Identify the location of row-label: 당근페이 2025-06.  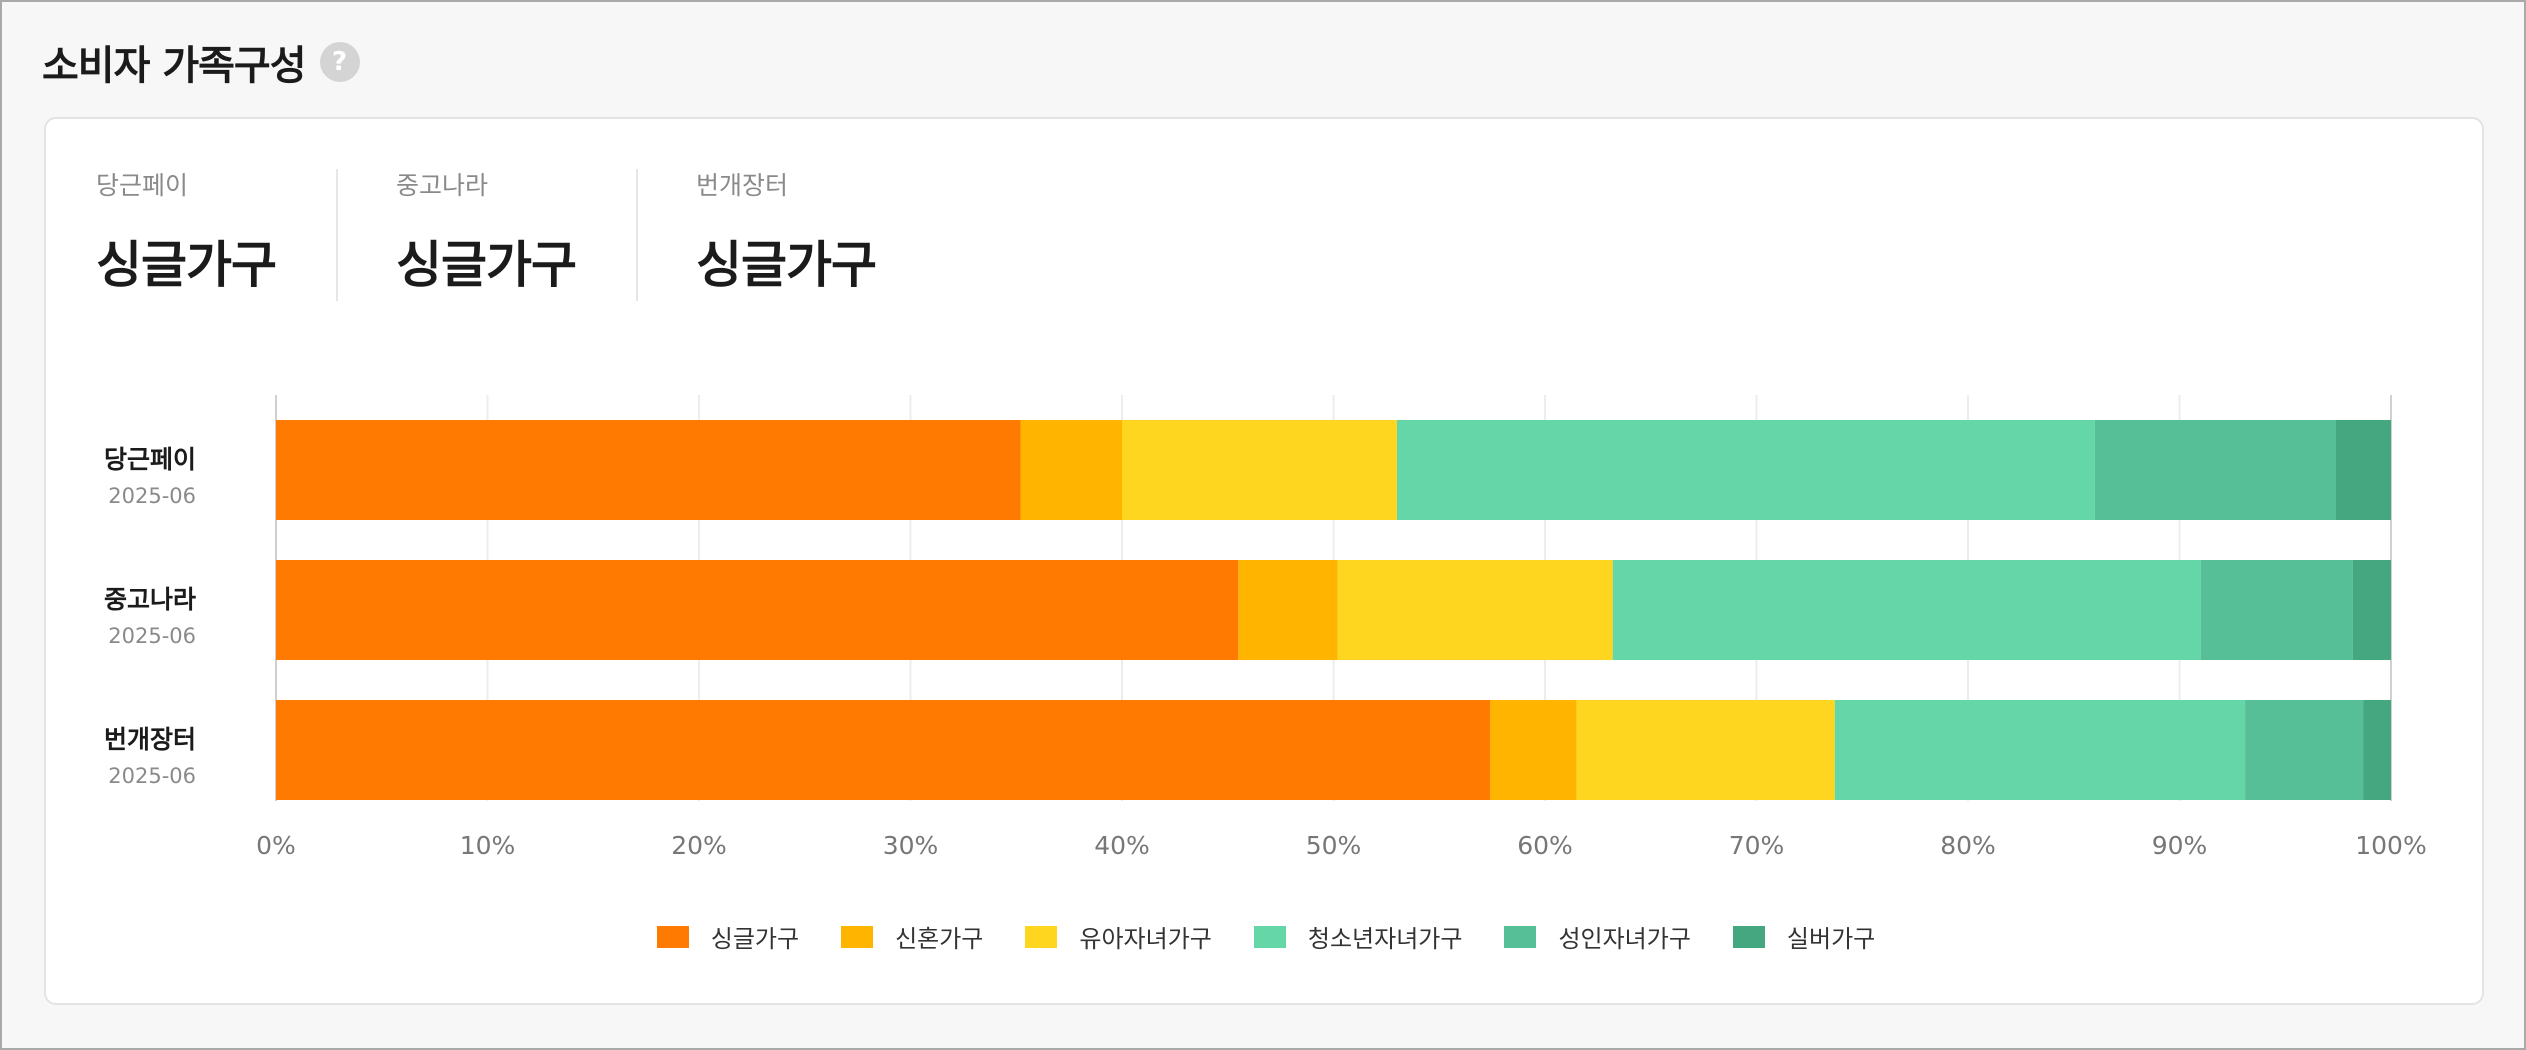
(150, 474).